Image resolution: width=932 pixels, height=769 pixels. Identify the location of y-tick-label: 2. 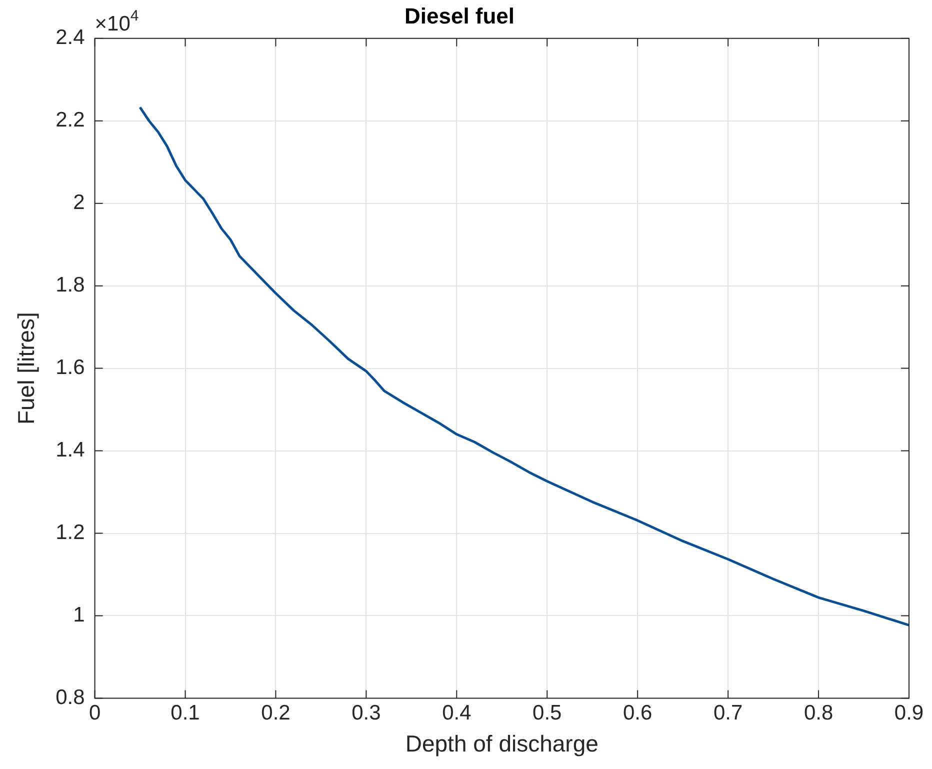
(79, 202).